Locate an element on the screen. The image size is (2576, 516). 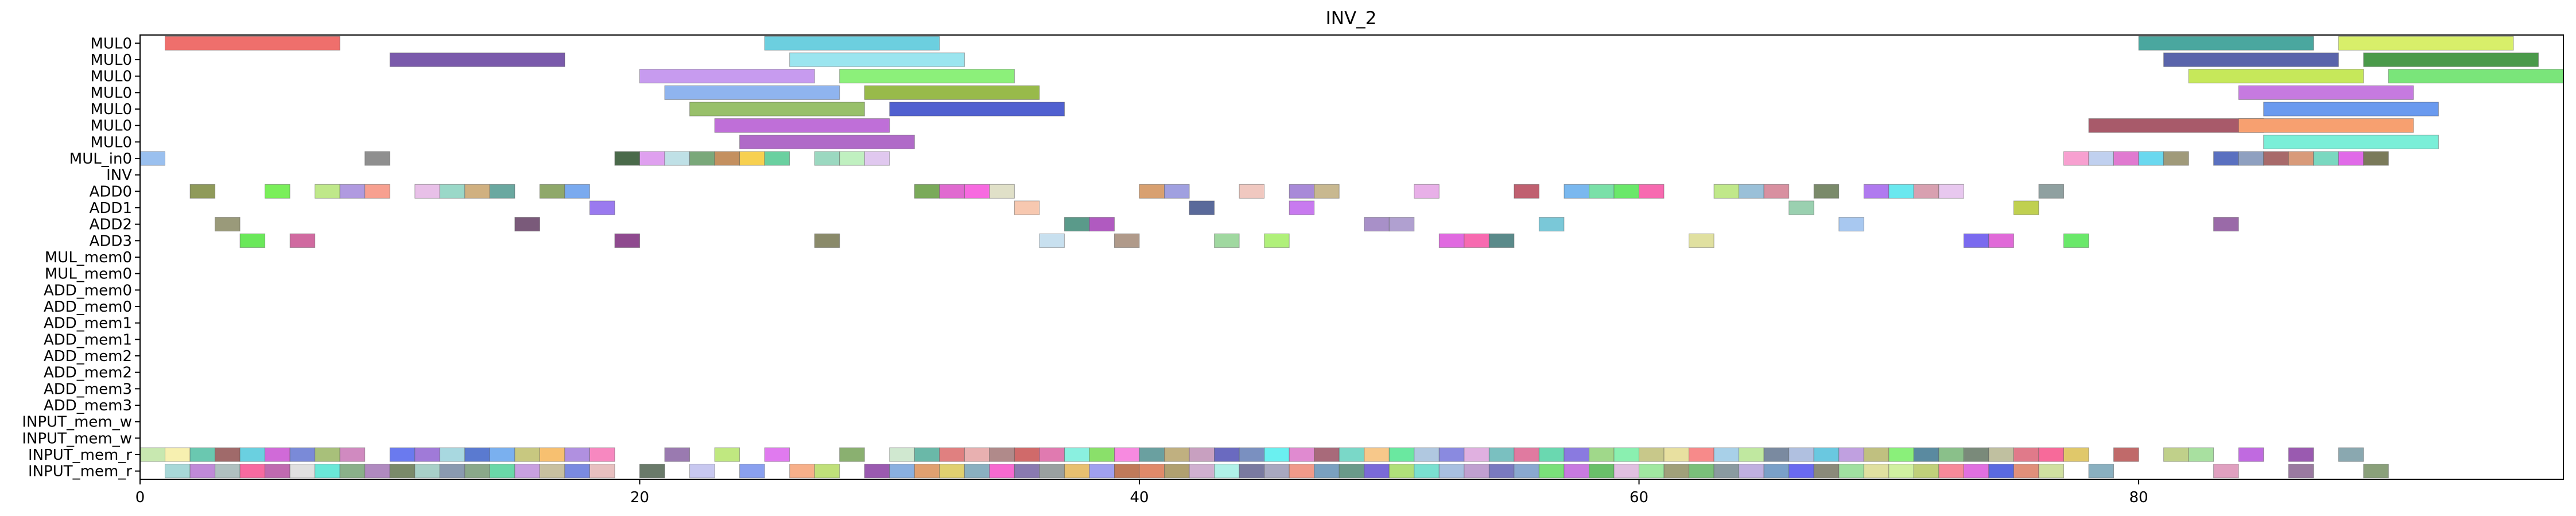
x-tick-label: 80 is located at coordinates (2138, 497).